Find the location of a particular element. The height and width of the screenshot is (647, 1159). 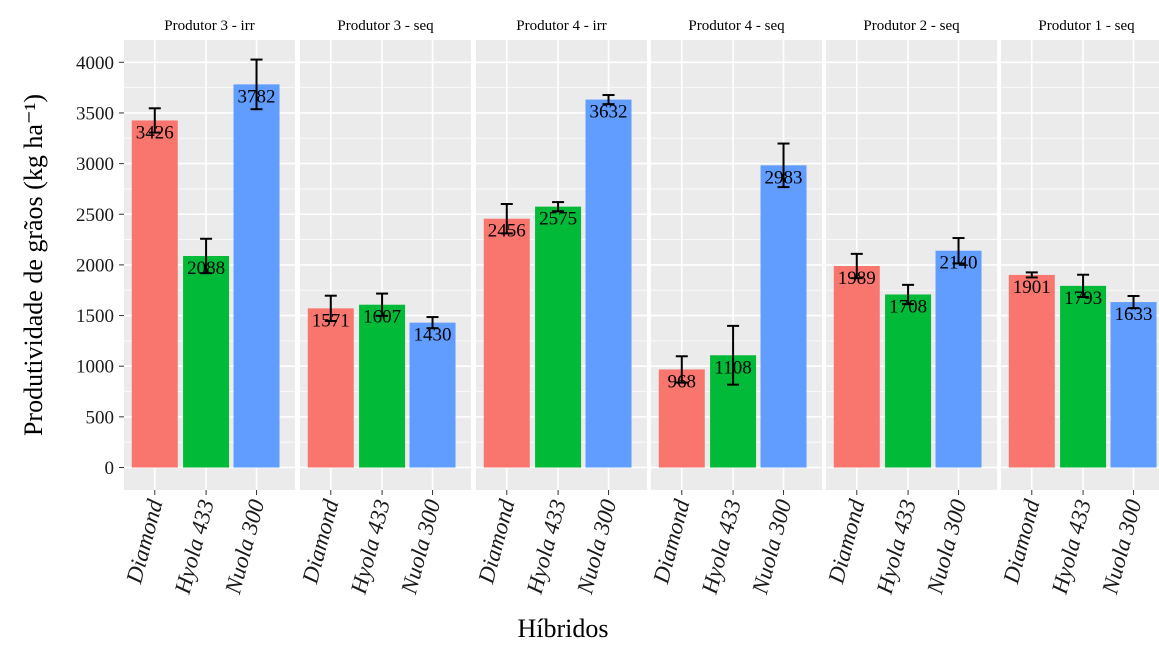

y-tick-label: 0 is located at coordinates (110, 468).